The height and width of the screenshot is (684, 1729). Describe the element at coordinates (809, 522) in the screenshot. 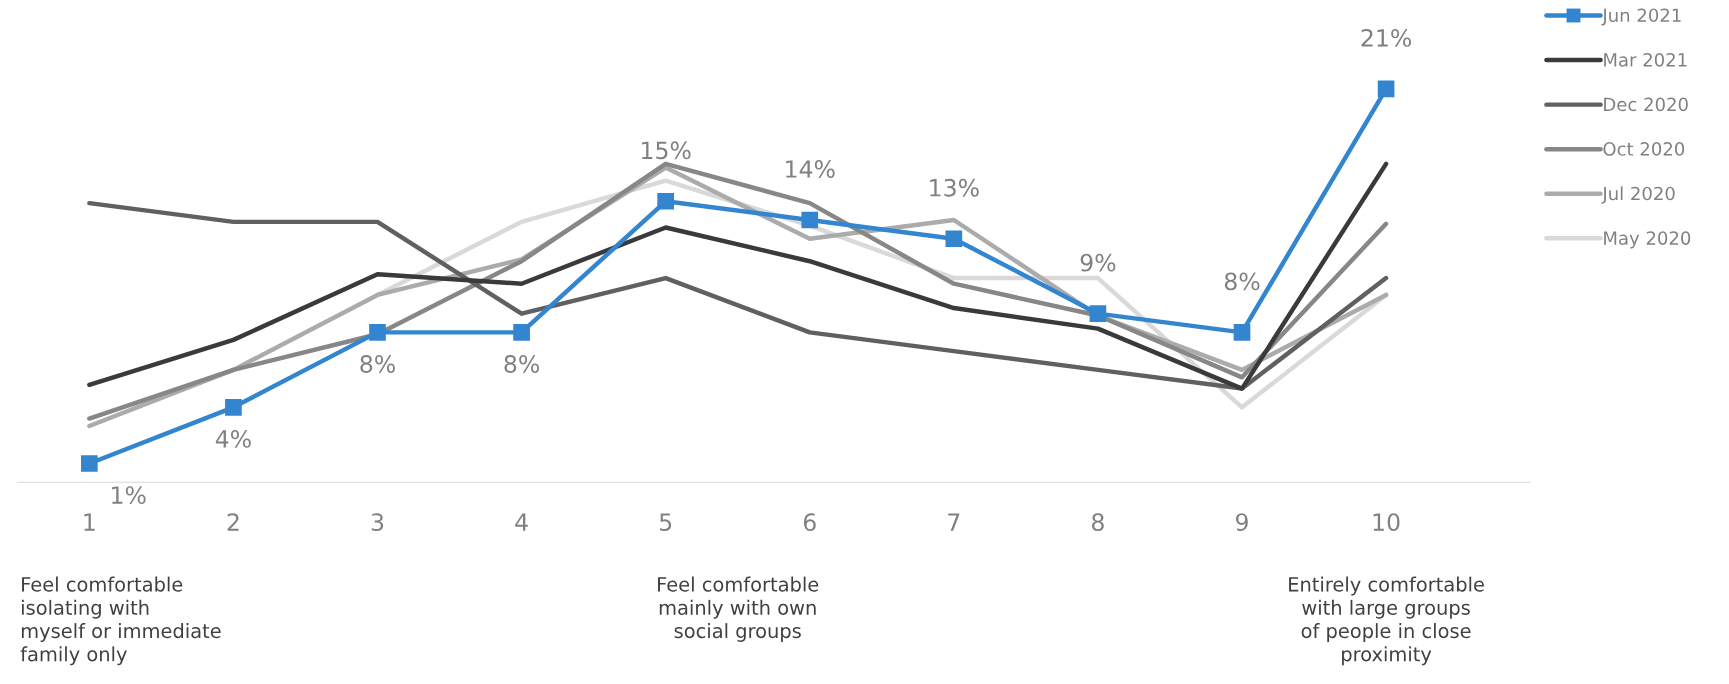

I see `x-tick-label: 6` at that location.